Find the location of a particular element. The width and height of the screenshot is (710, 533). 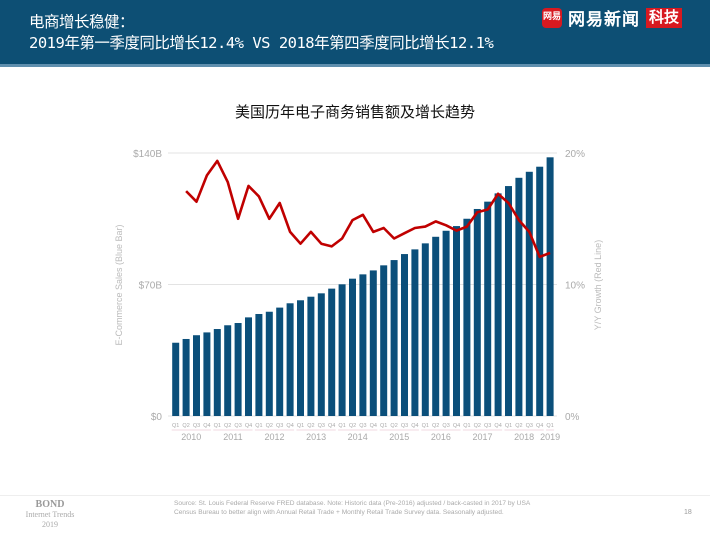

bond-sub: Internet Trends is located at coordinates (50, 514).